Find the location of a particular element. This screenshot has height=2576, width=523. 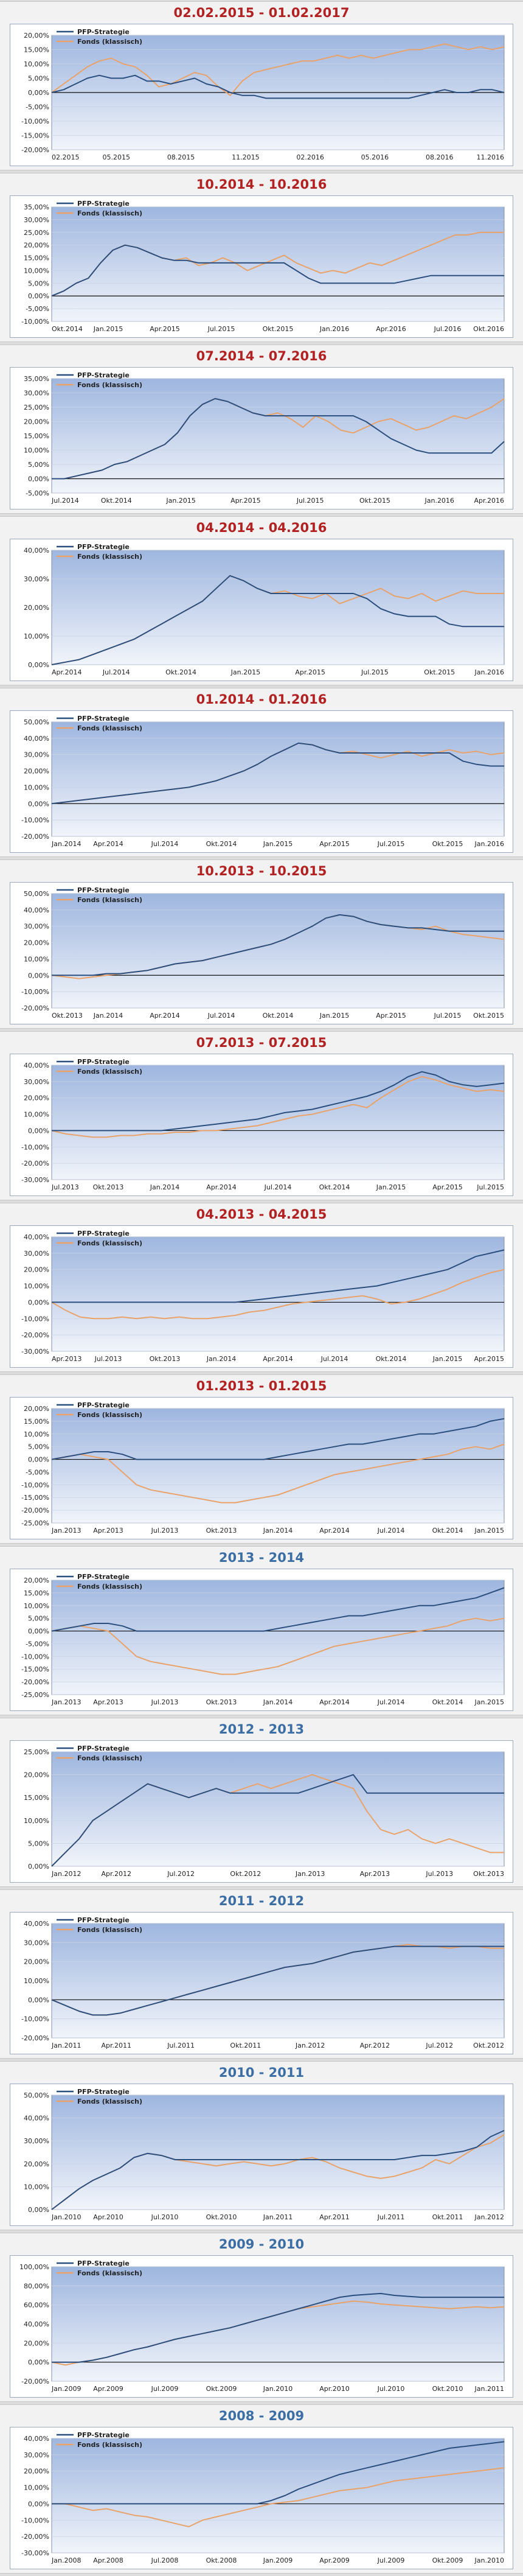

x-tick-label: Jul.2012 is located at coordinates (181, 1874).